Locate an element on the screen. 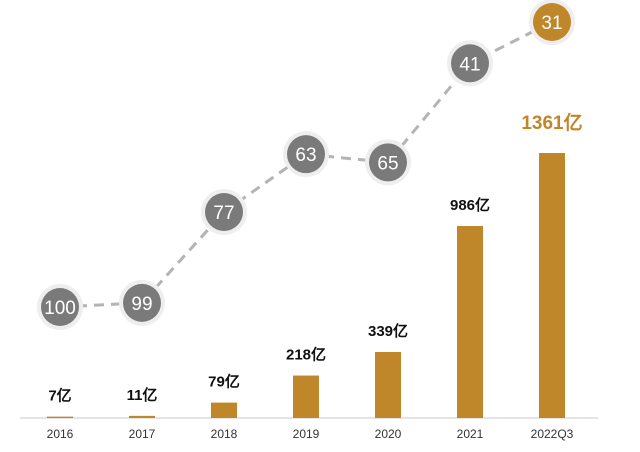 The width and height of the screenshot is (640, 452). bar-data-label-2019: 218亿 is located at coordinates (306, 355).